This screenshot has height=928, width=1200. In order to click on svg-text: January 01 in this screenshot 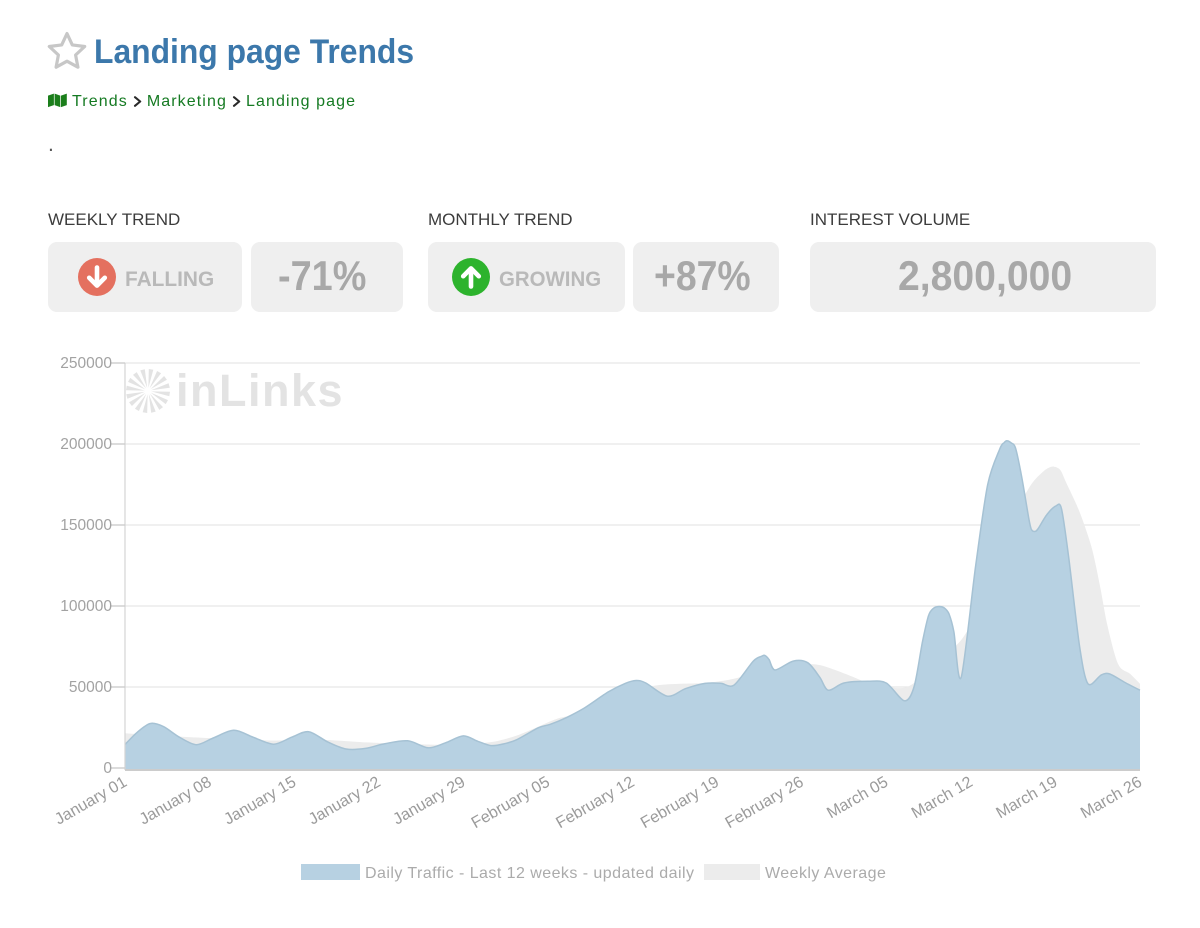, I will do `click(91, 801)`.